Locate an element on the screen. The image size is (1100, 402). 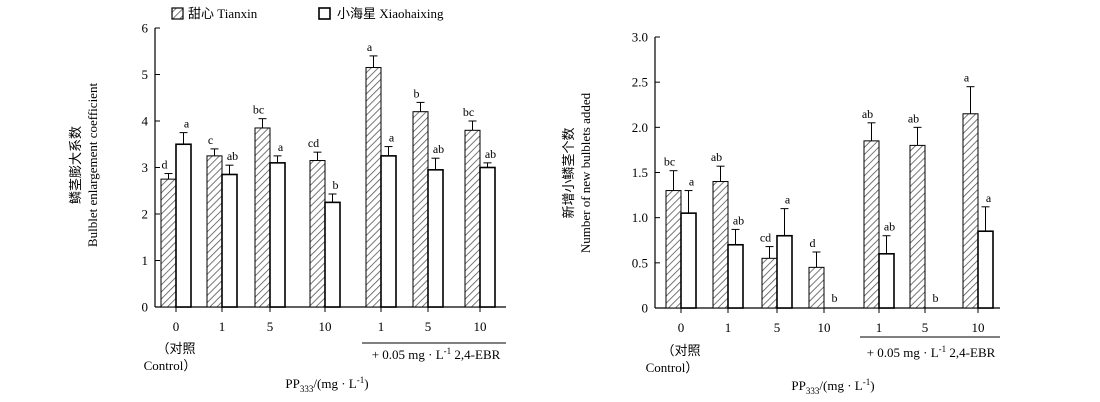
legend-swatch-open is located at coordinates (324, 13).